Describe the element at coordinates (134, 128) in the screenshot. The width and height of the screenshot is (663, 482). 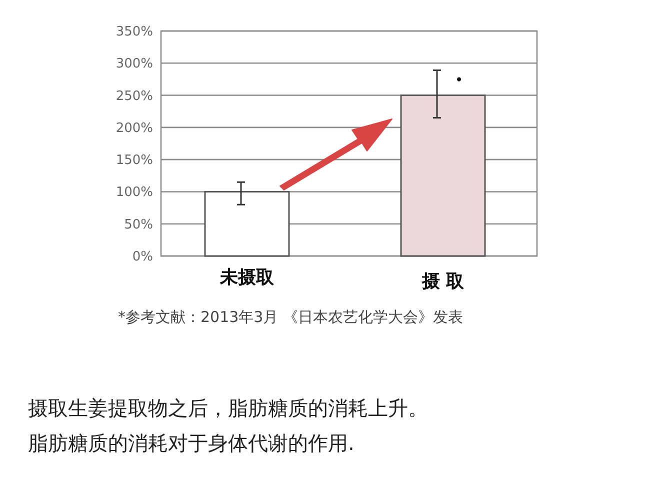
I see `y-tick-label: 200%` at that location.